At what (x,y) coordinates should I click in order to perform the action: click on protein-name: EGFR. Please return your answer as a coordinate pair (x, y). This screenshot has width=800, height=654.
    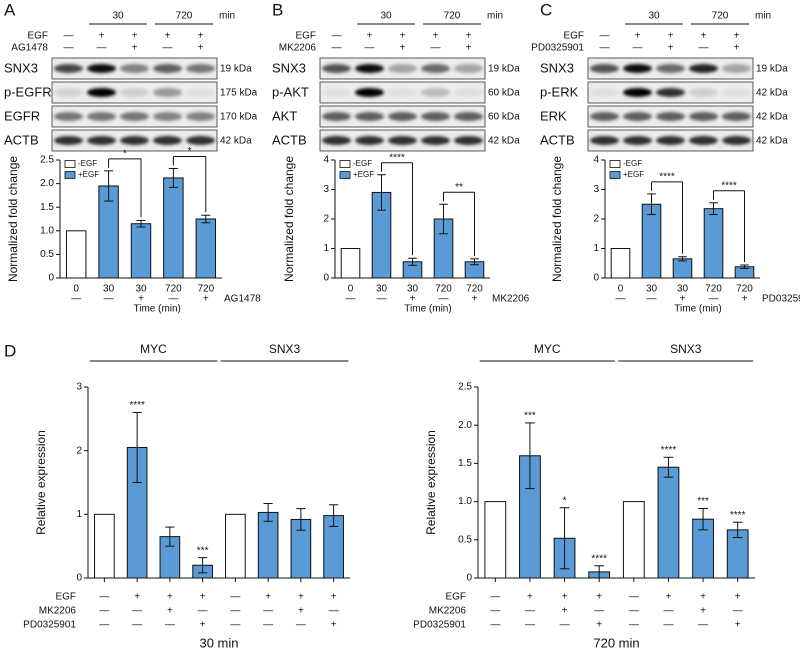
    Looking at the image, I should click on (22, 115).